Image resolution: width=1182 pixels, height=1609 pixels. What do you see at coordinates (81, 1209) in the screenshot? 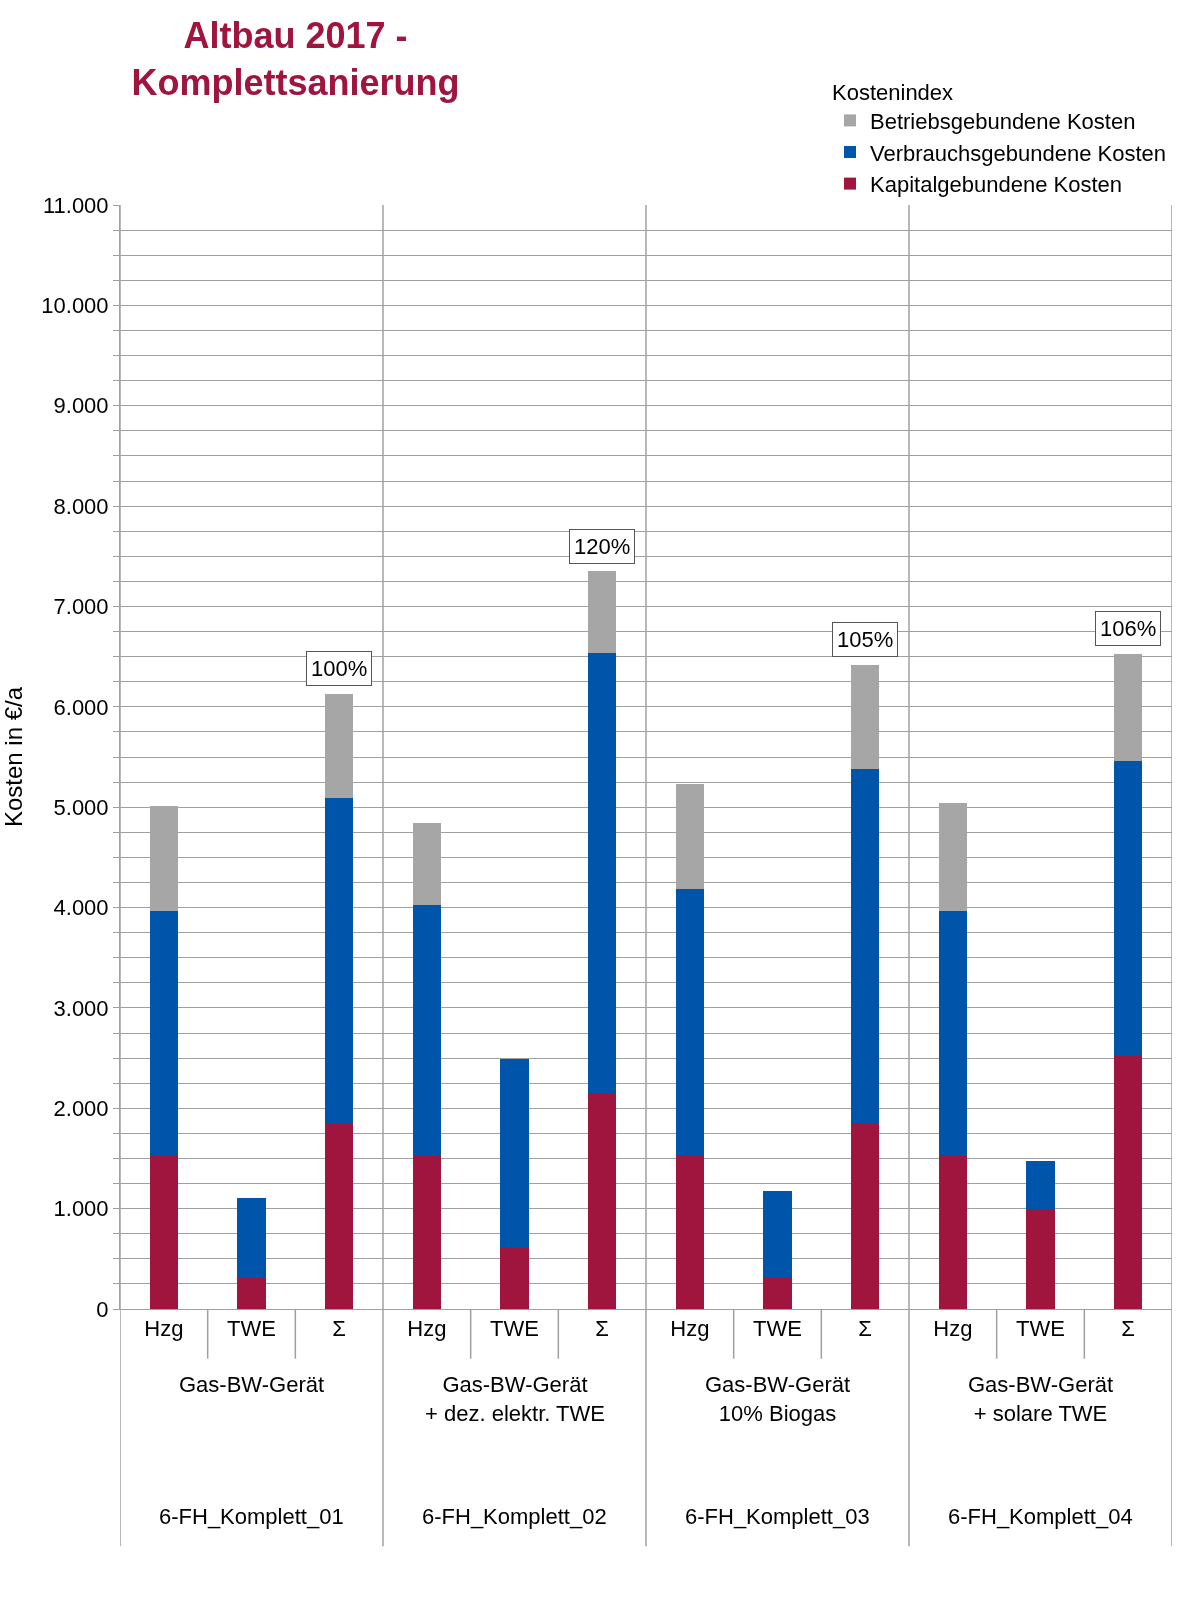
I see `y-tick-label: 1.000` at bounding box center [81, 1209].